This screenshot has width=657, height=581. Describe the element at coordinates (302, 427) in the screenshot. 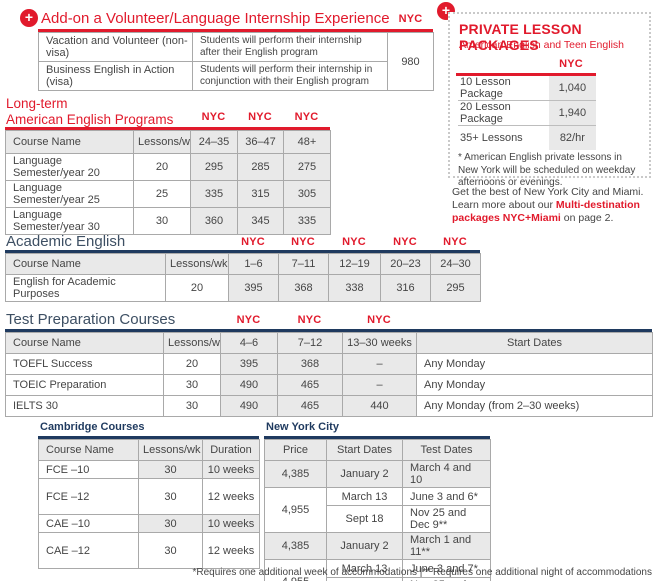

I see `cambridge-city-title: New York City` at that location.